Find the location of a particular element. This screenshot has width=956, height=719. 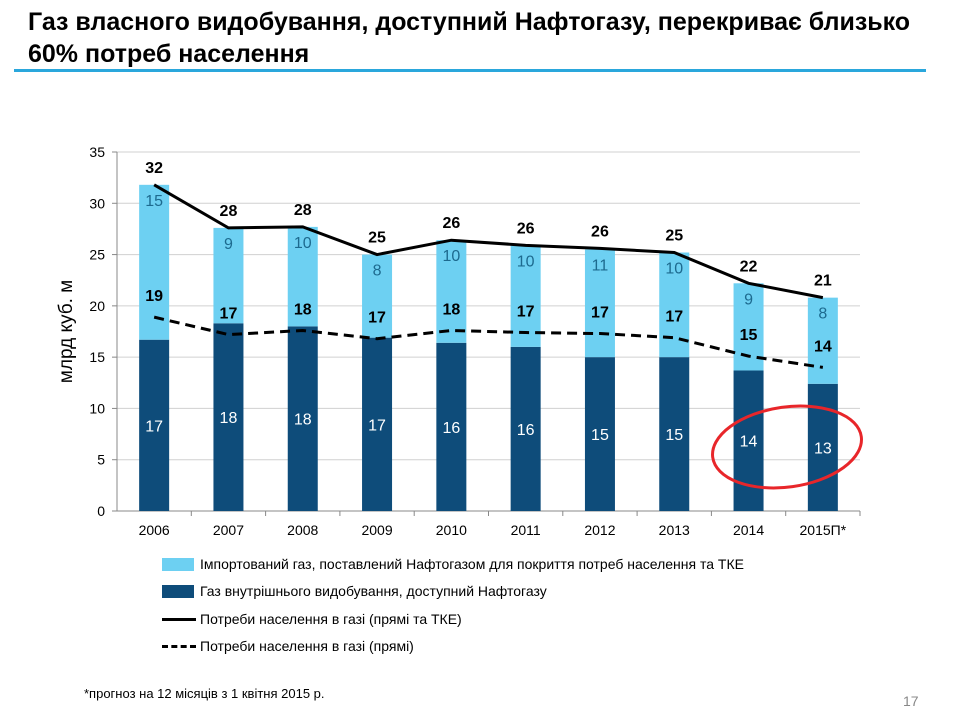

legend-label: Потреби населення в газі (прямі та ТКЕ) is located at coordinates (331, 619).